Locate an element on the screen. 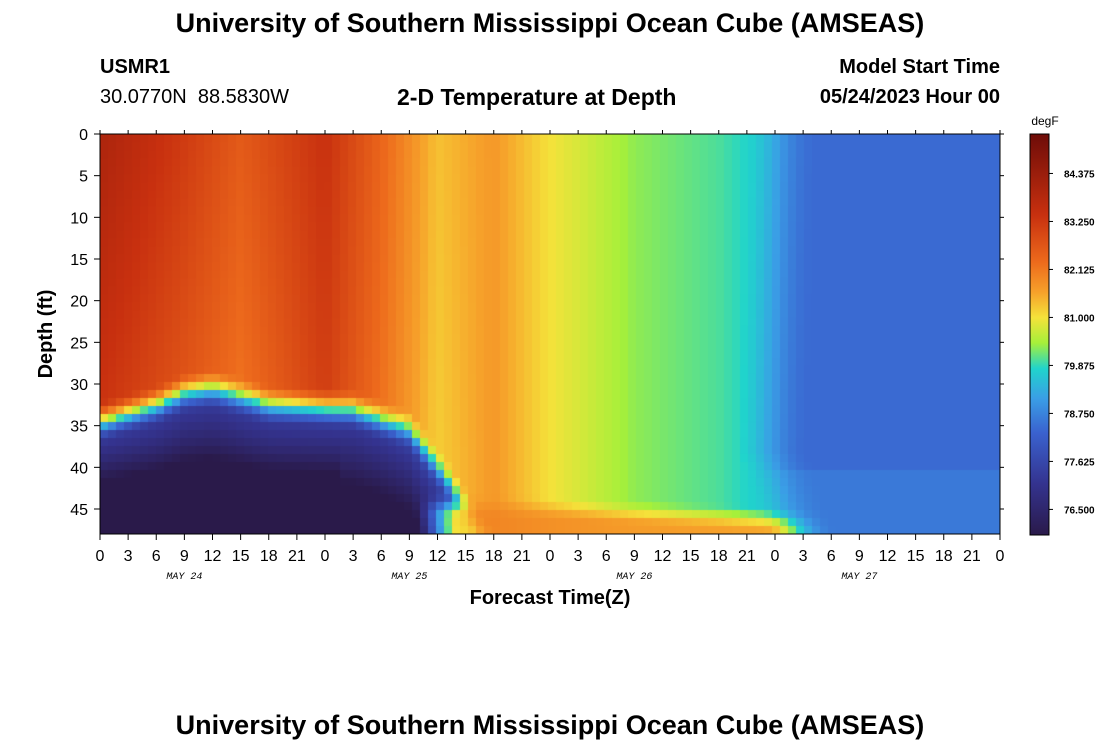  y-tick-label: 10 is located at coordinates (79, 218).